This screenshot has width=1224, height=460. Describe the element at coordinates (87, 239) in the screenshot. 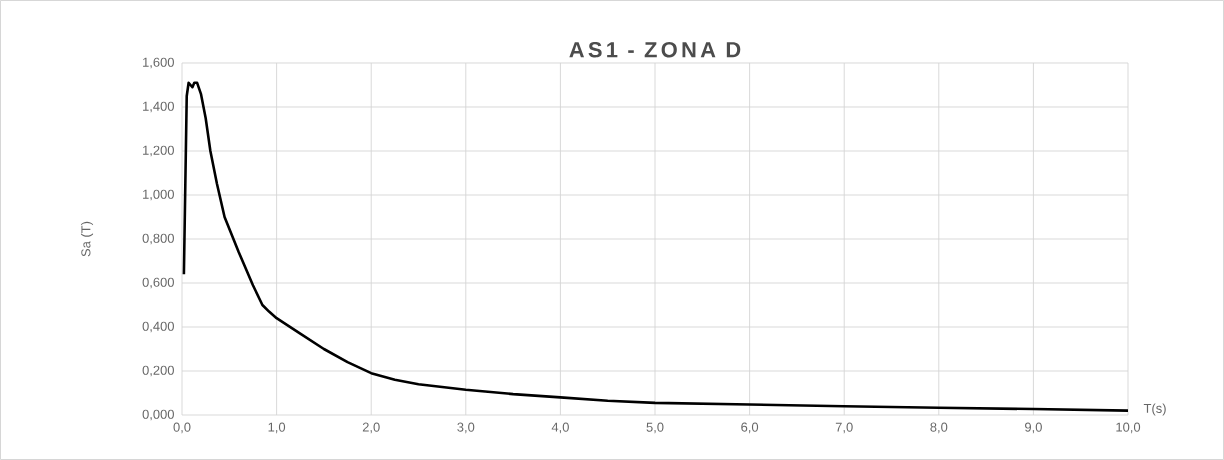

I see `y-axis-title: Sa (T)` at that location.